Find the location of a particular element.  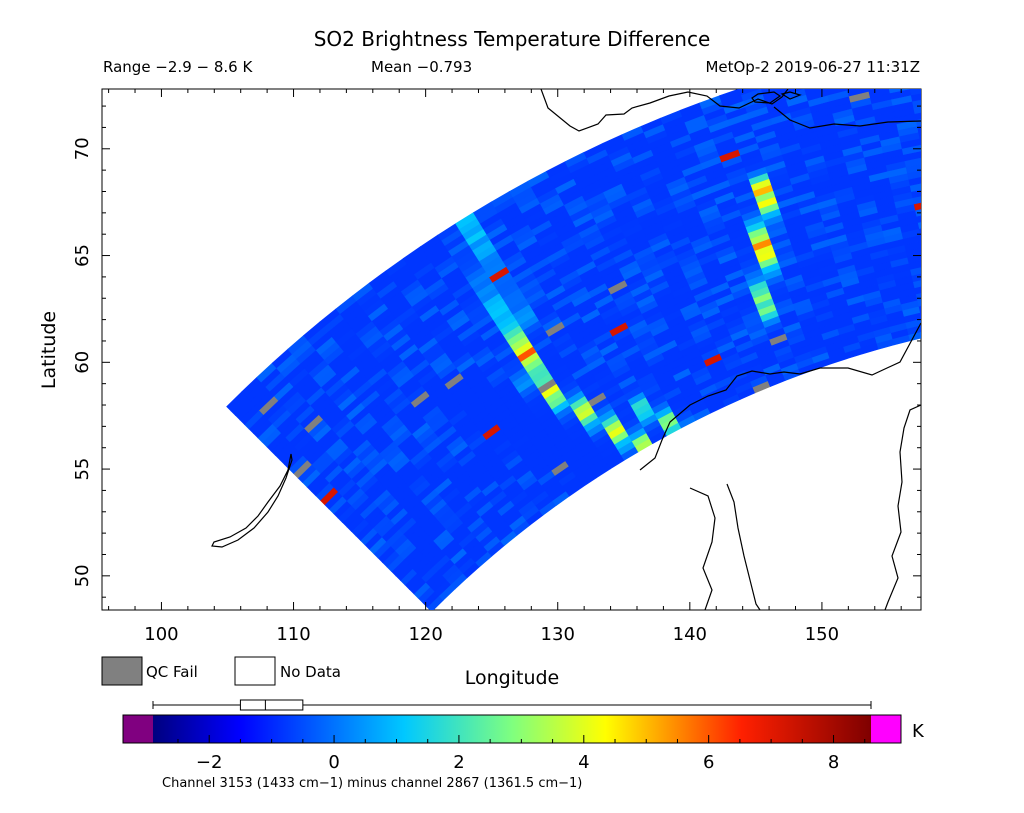

legend-qc-fail-swatch is located at coordinates (122, 671).